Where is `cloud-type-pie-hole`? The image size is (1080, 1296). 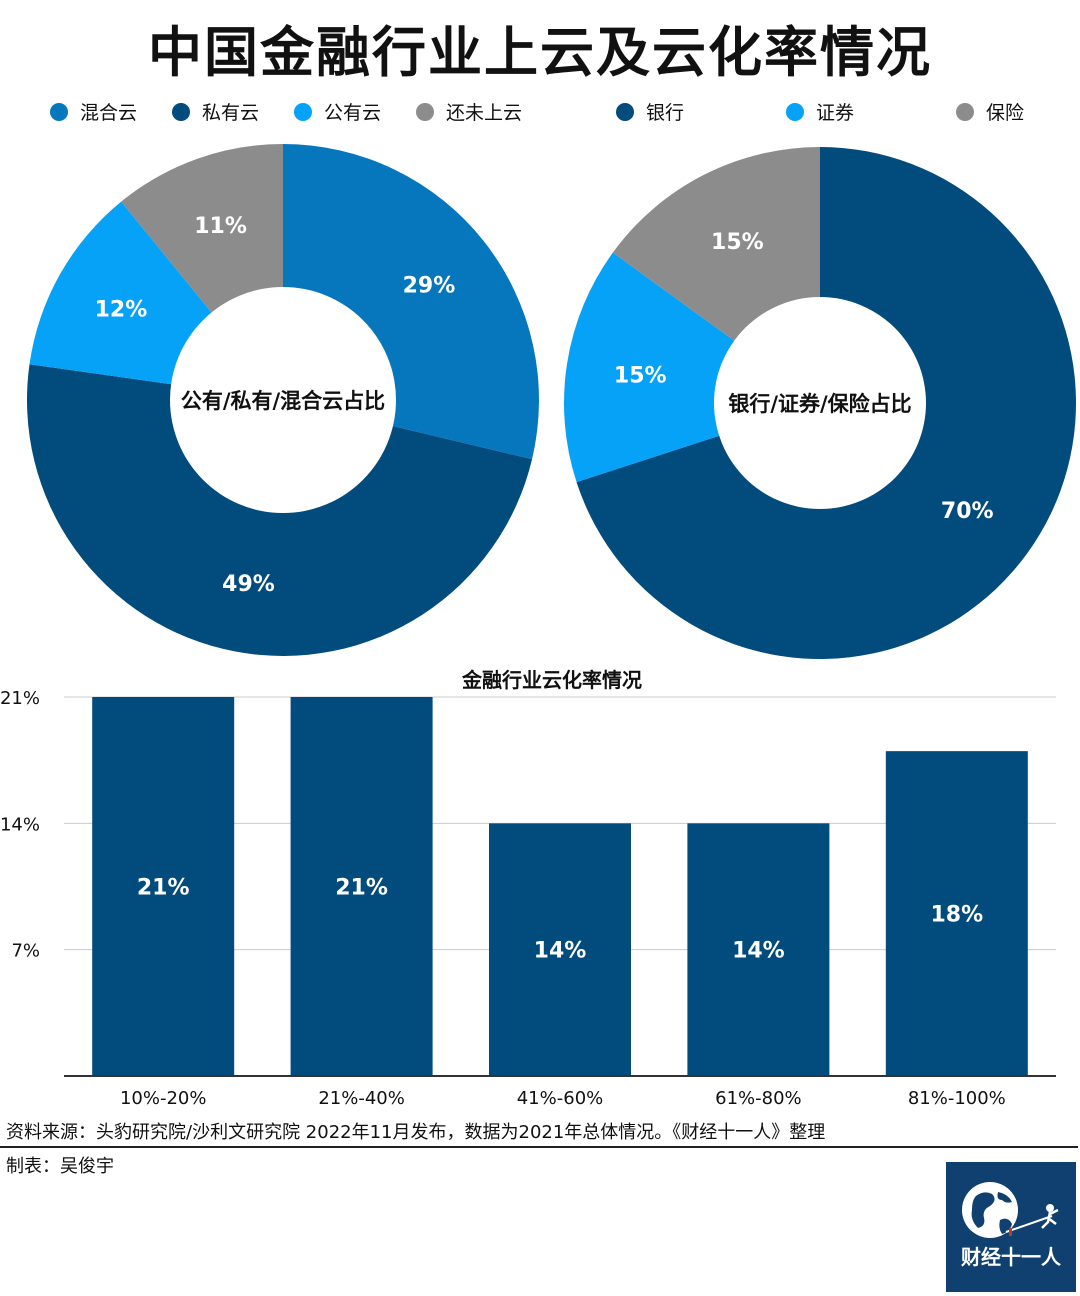
cloud-type-pie-hole is located at coordinates (283, 400).